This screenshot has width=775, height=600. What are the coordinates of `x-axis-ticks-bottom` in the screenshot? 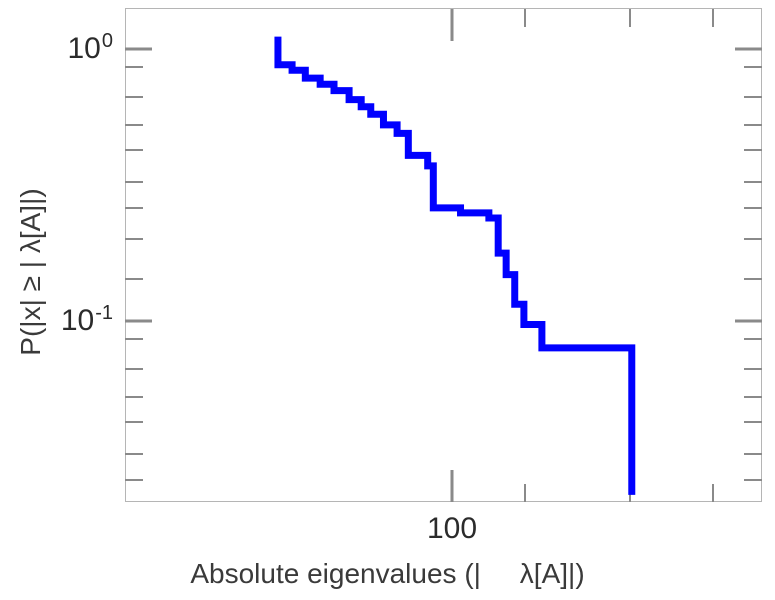 It's located at (582, 486).